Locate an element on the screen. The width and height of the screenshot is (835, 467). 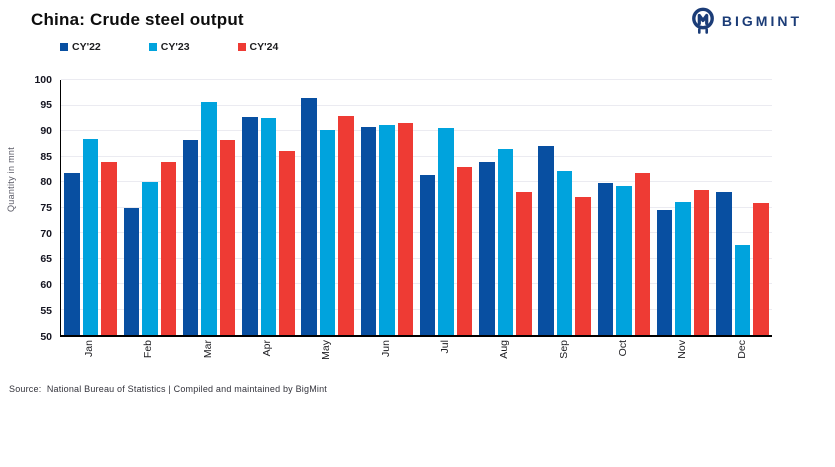
bigmint-logo-text: BIGMINT is located at coordinates (761, 21).